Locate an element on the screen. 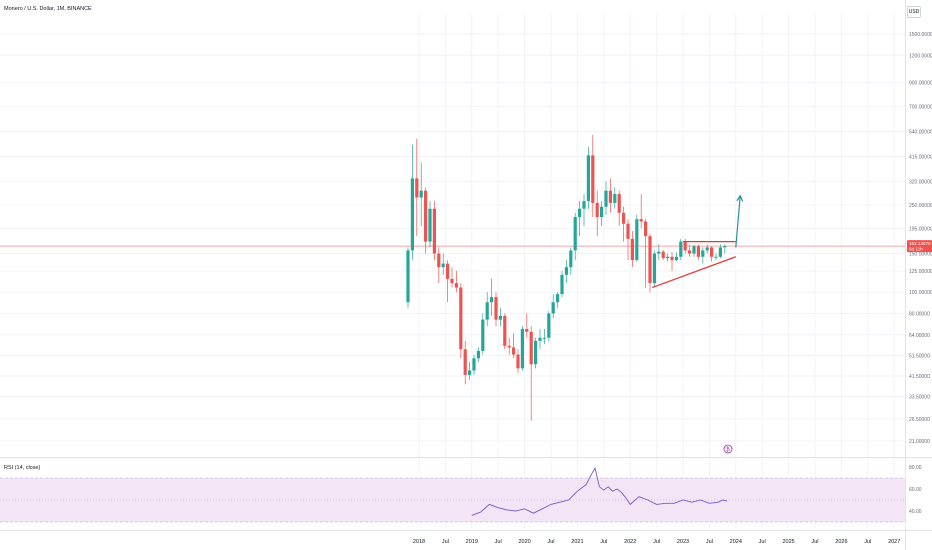 The image size is (932, 550). projection-arrow is located at coordinates (738, 221).